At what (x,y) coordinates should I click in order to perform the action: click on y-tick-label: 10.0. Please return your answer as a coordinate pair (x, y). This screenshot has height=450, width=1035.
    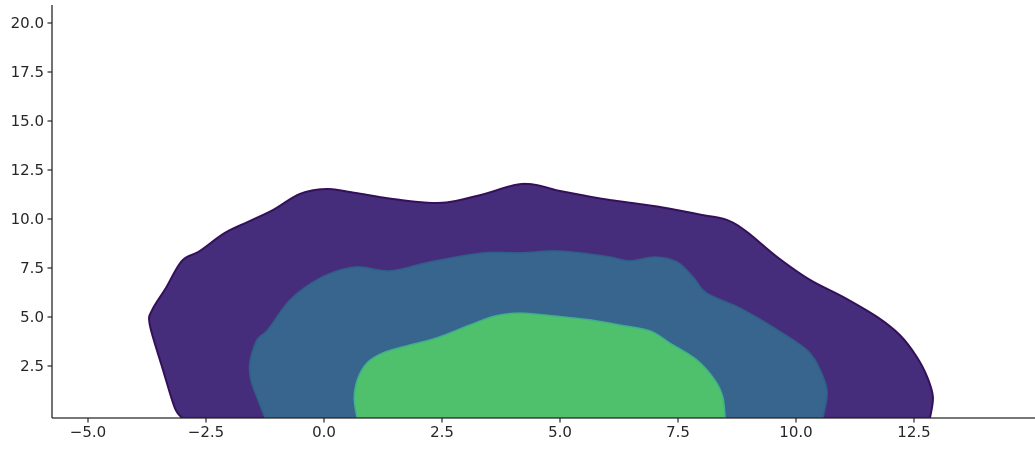
    Looking at the image, I should click on (27, 219).